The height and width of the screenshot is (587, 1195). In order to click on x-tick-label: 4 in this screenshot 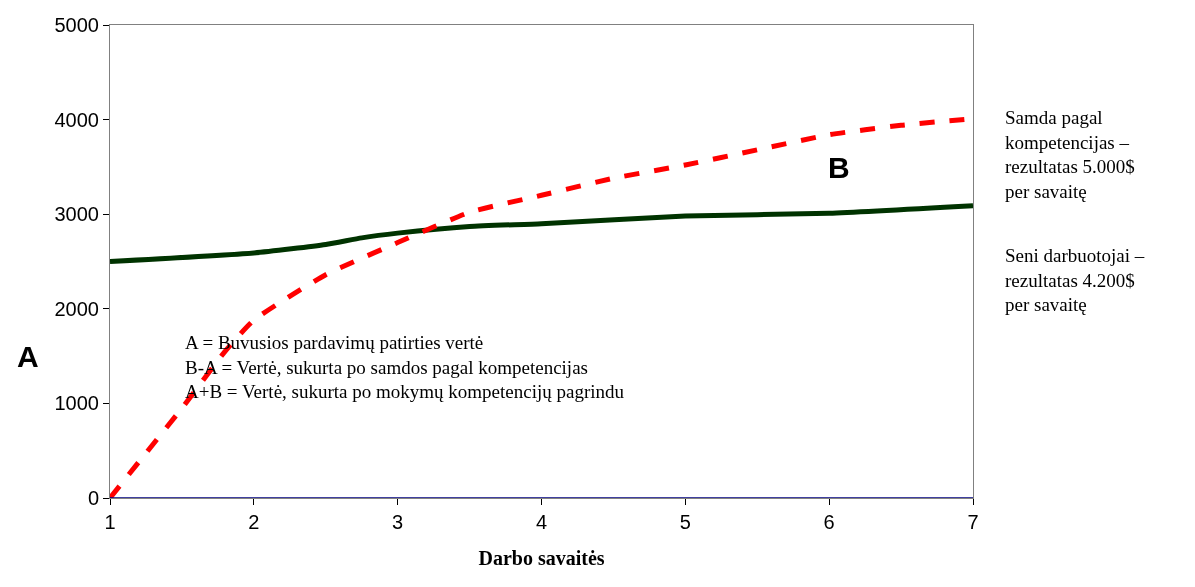, I will do `click(541, 522)`.